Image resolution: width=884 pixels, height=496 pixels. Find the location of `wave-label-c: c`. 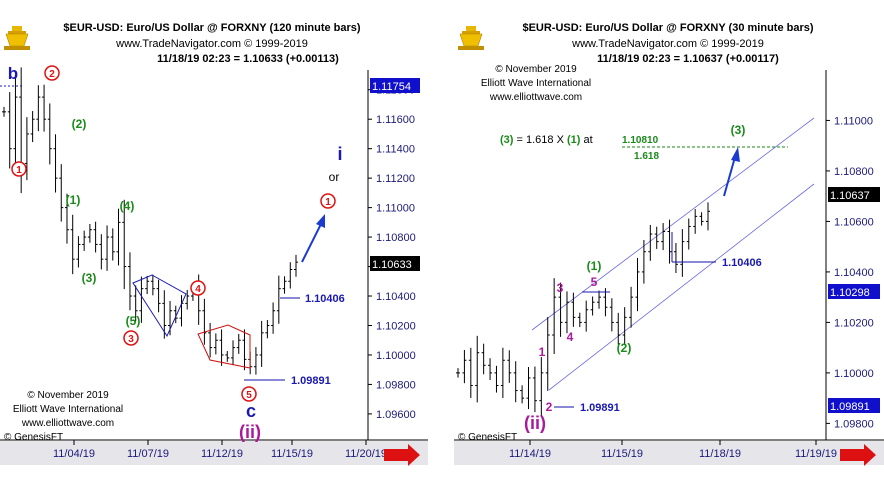

wave-label-c: c is located at coordinates (251, 411).